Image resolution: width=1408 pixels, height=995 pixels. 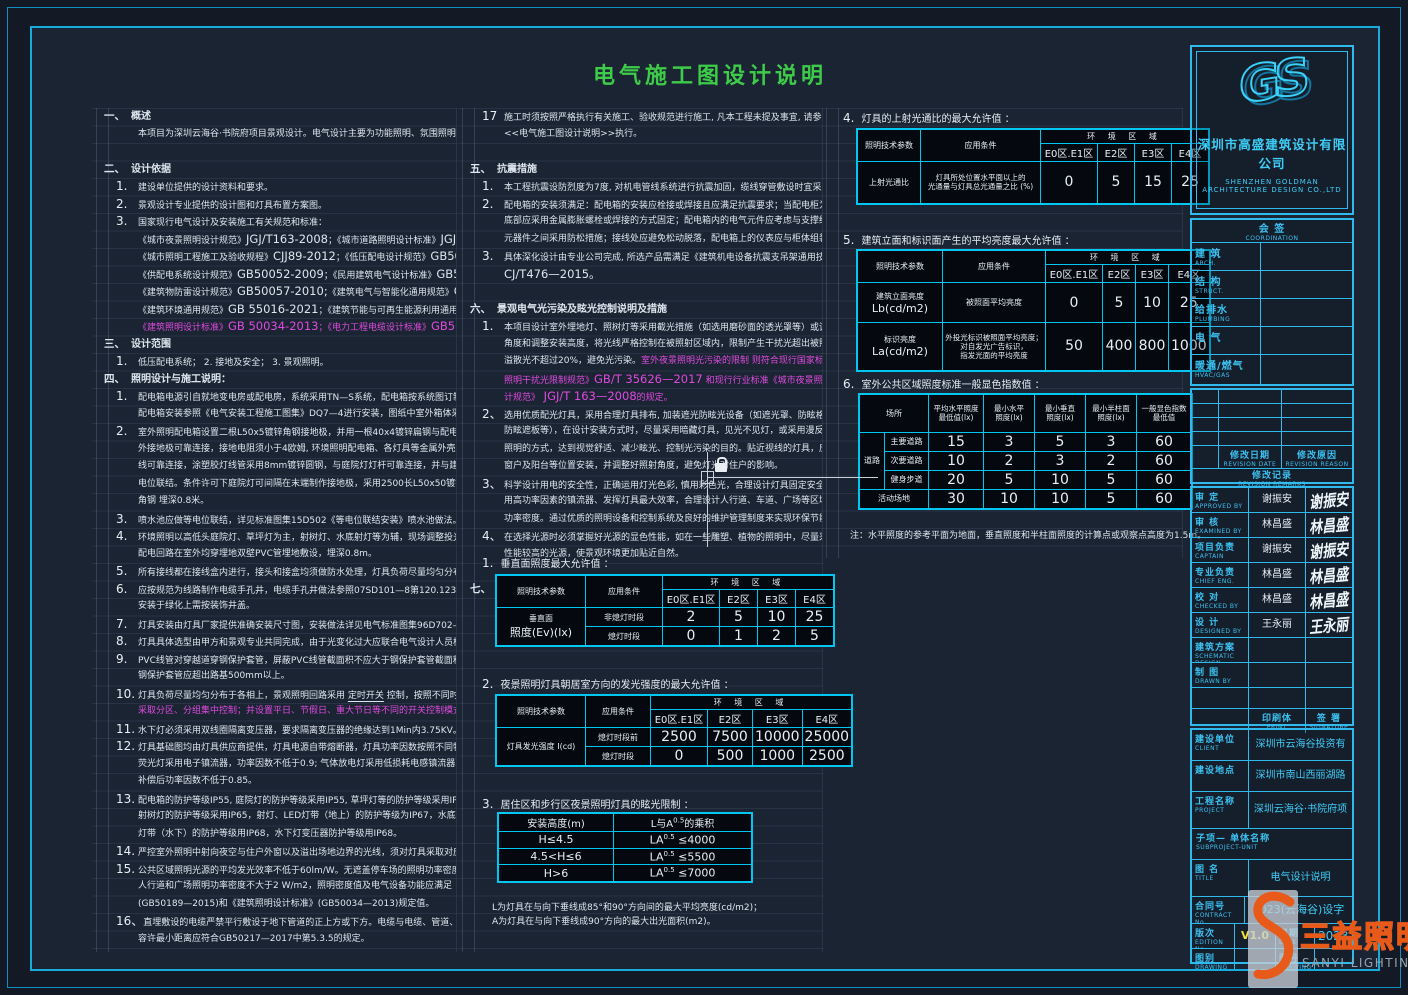 What do you see at coordinates (151, 344) in the screenshot?
I see `span: 设计范围` at bounding box center [151, 344].